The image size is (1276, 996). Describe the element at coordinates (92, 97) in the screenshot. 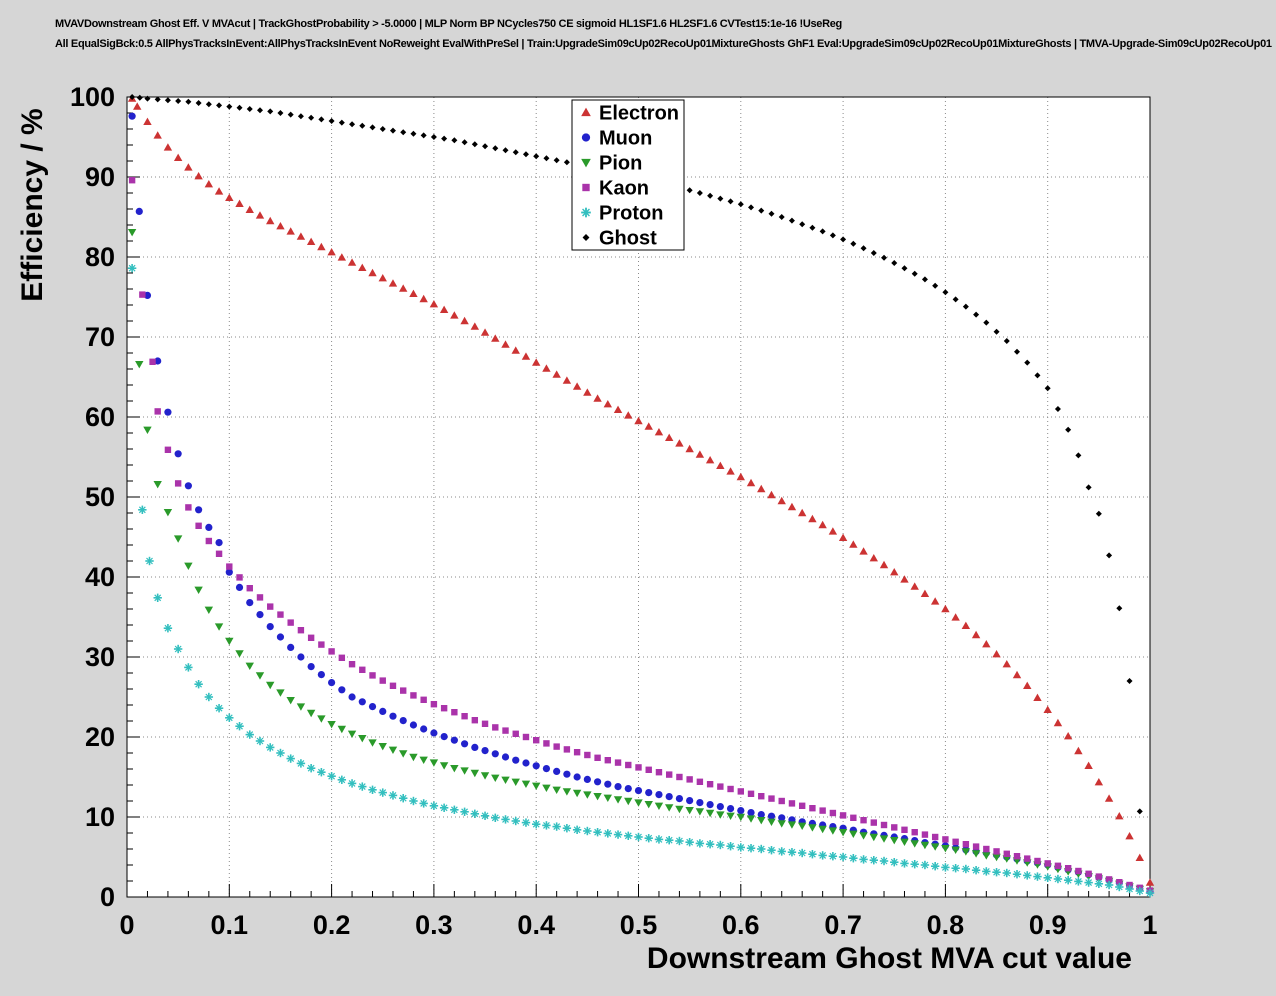

I see `y-tick-label: 100` at that location.